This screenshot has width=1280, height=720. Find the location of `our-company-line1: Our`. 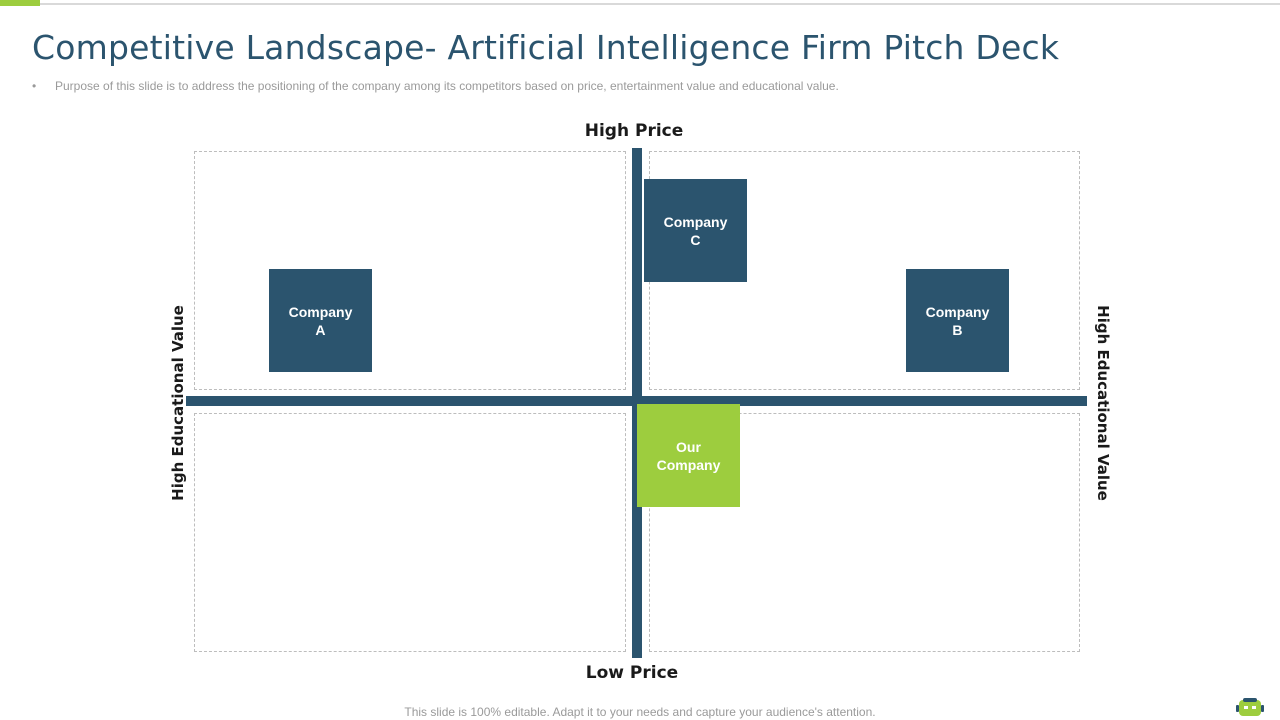

our-company-line1: Our is located at coordinates (688, 446).